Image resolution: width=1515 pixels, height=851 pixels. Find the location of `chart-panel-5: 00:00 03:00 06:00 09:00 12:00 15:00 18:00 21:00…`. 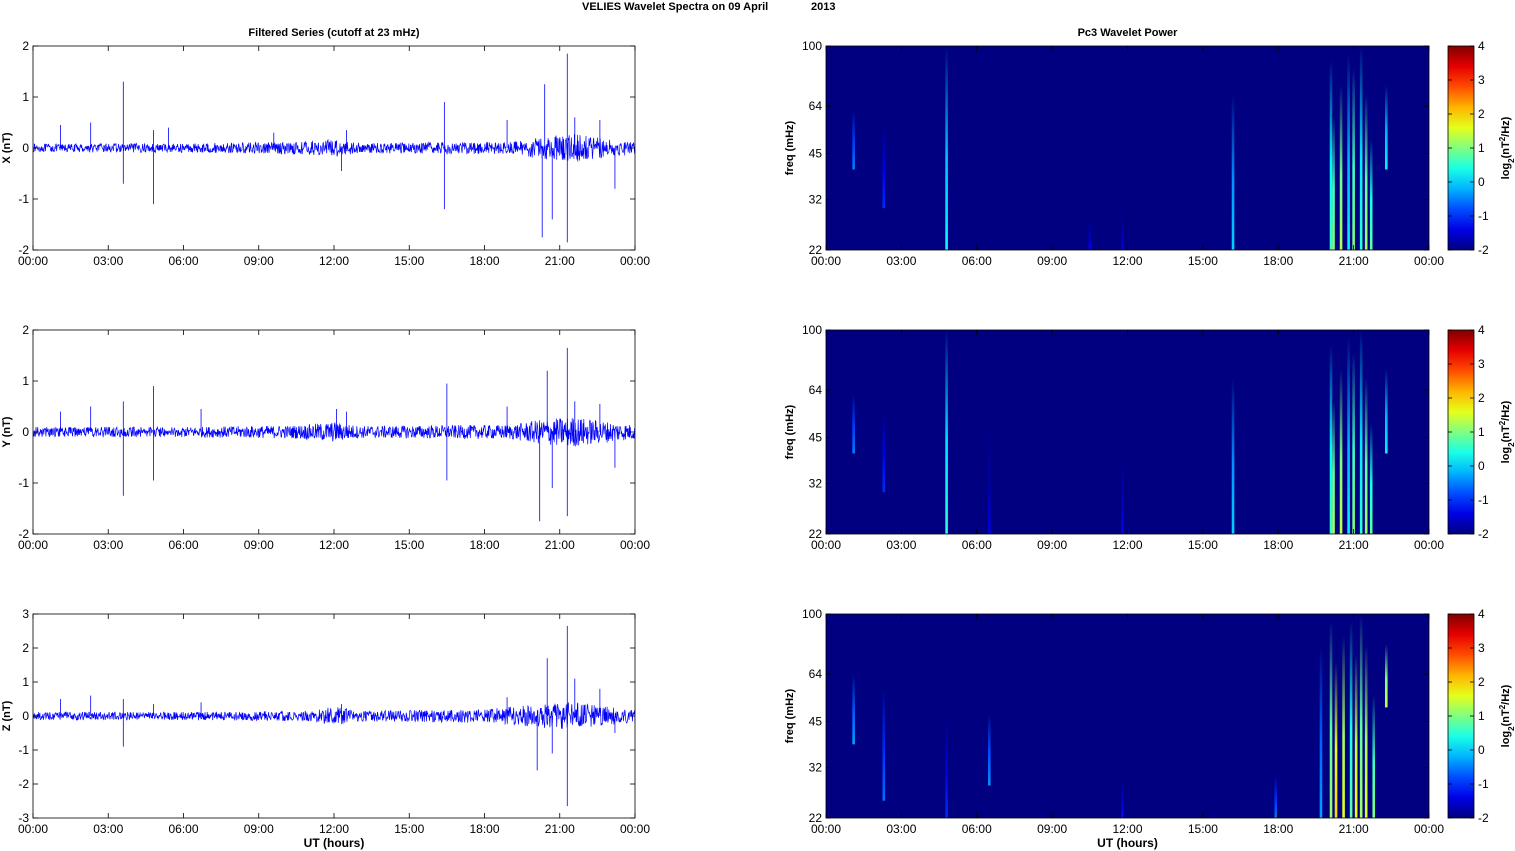

chart-panel-5: 00:00 03:00 06:00 09:00 12:00 15:00 18:00 21:00… is located at coordinates (1149, 728).